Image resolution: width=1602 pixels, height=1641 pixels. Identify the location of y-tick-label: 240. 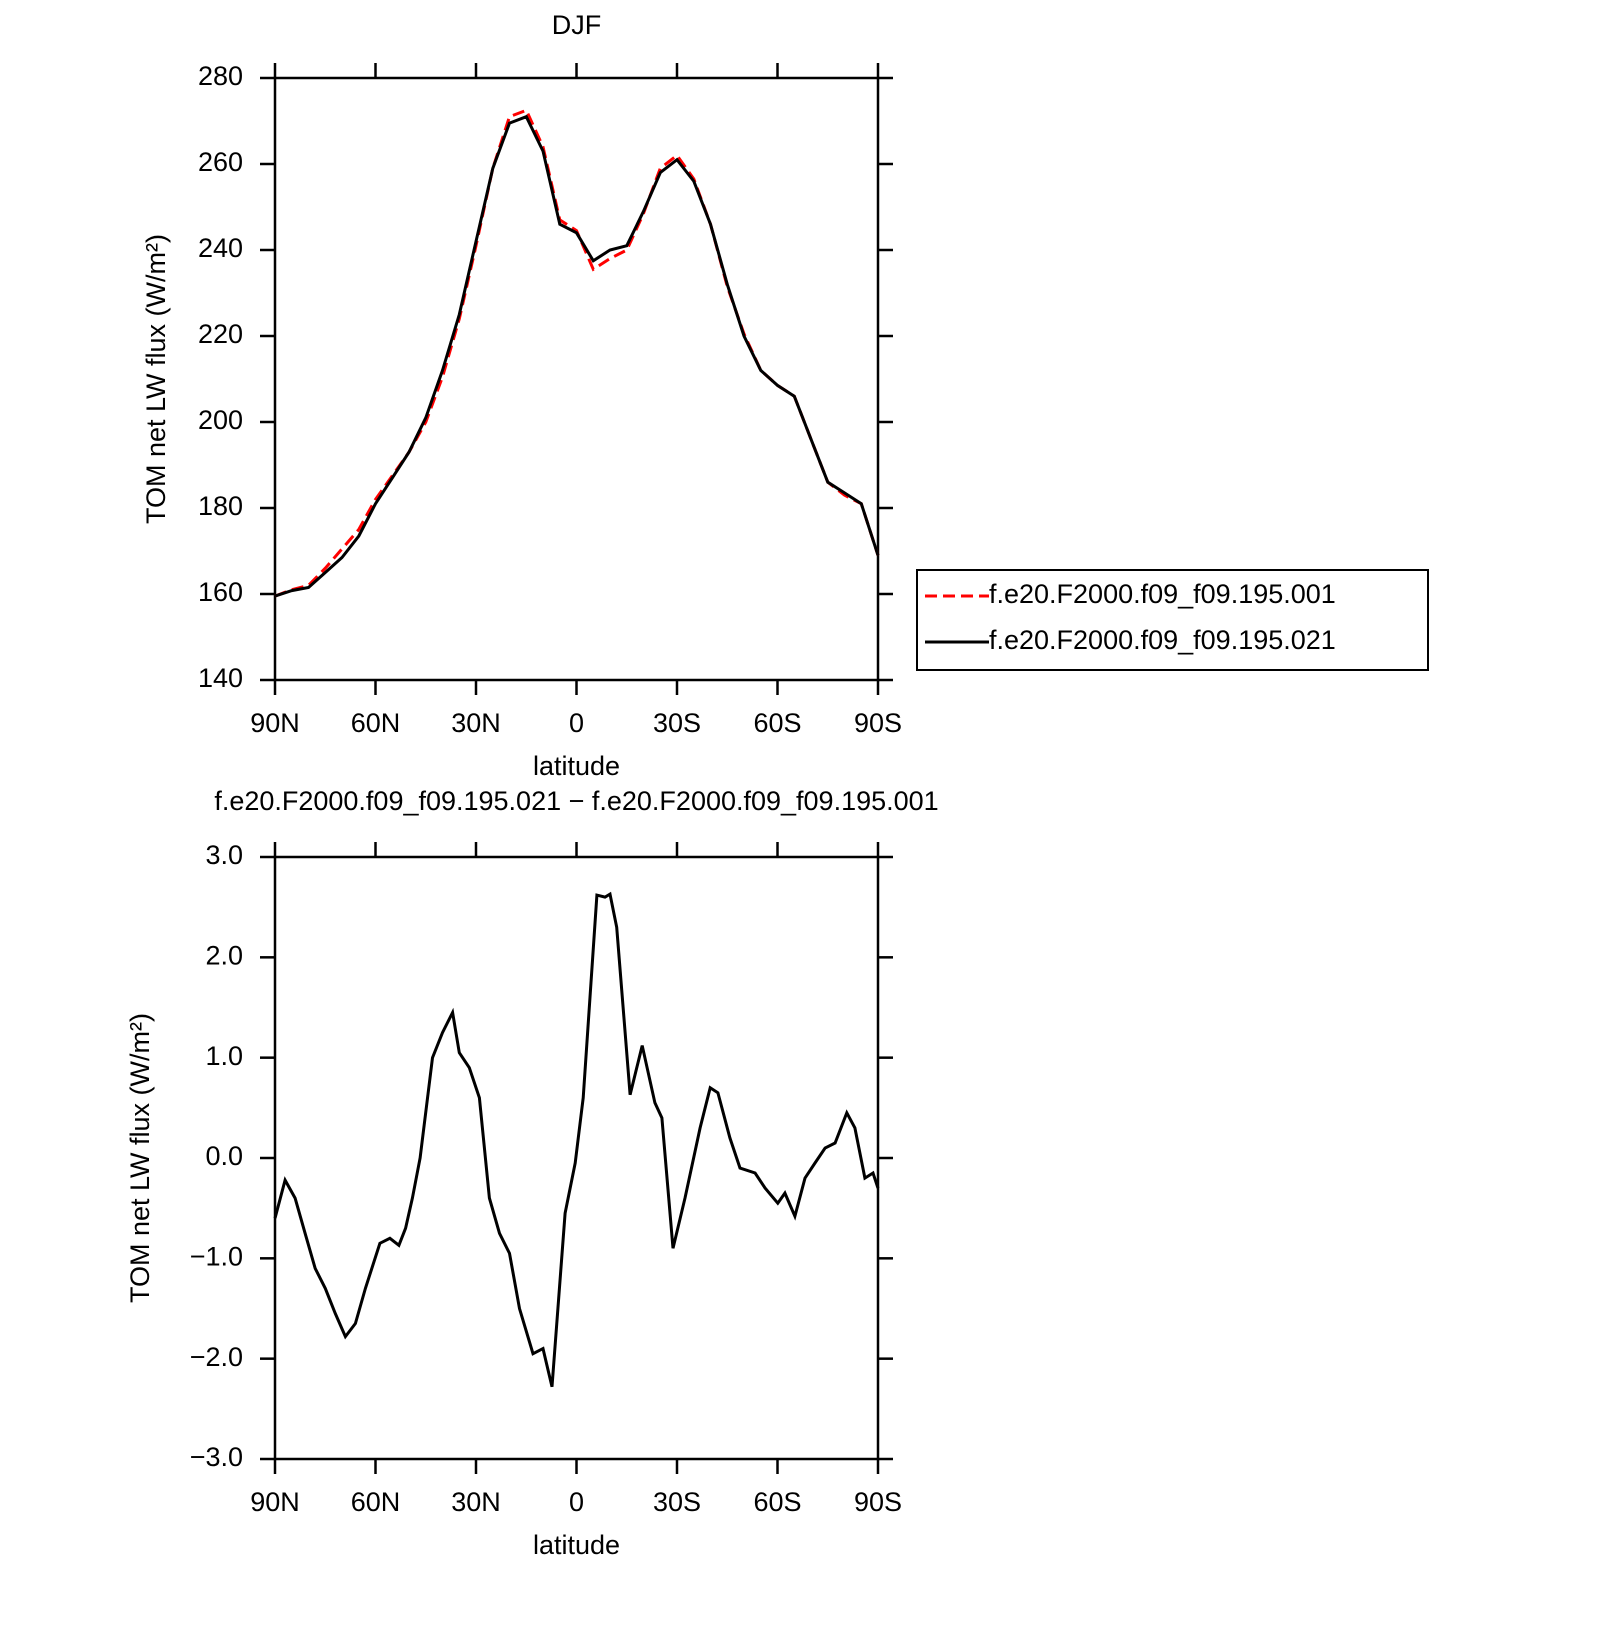
(220, 248).